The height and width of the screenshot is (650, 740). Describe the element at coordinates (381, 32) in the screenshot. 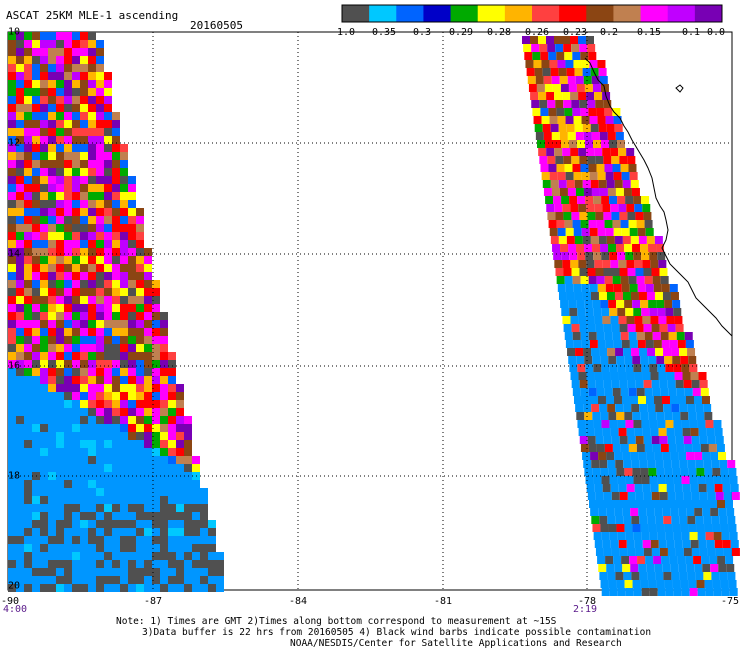

I see `colorbar-label-1: -0.35` at that location.